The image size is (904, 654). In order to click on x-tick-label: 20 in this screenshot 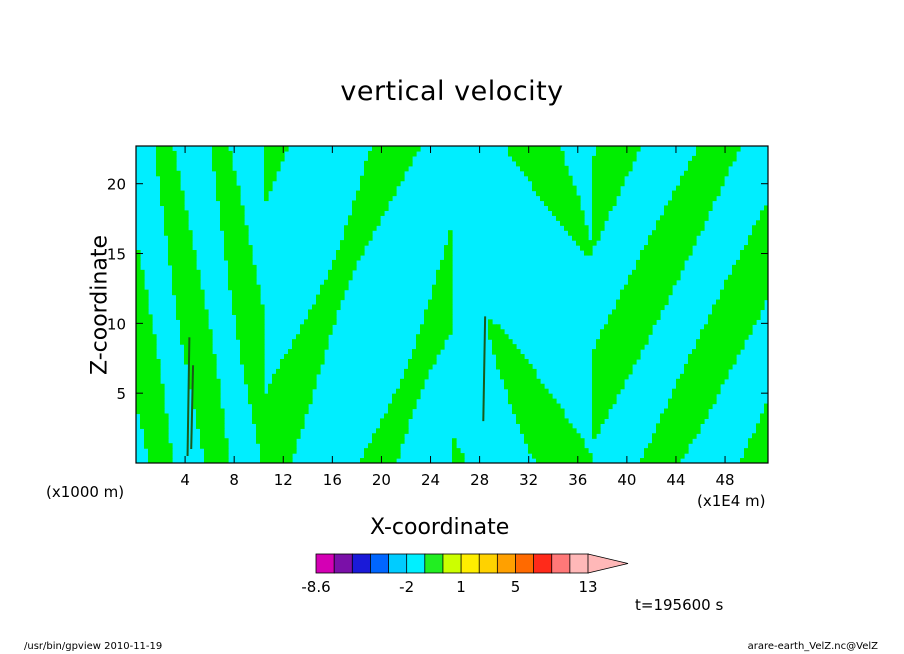, I will do `click(381, 480)`.